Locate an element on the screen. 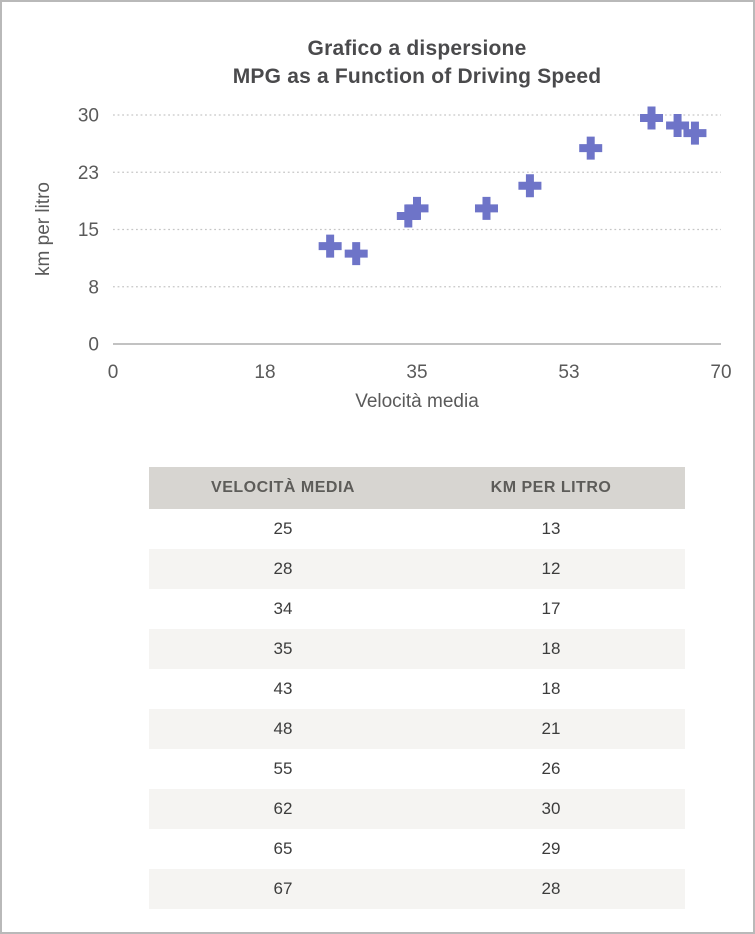  x-tick-label: 70 is located at coordinates (720, 372).